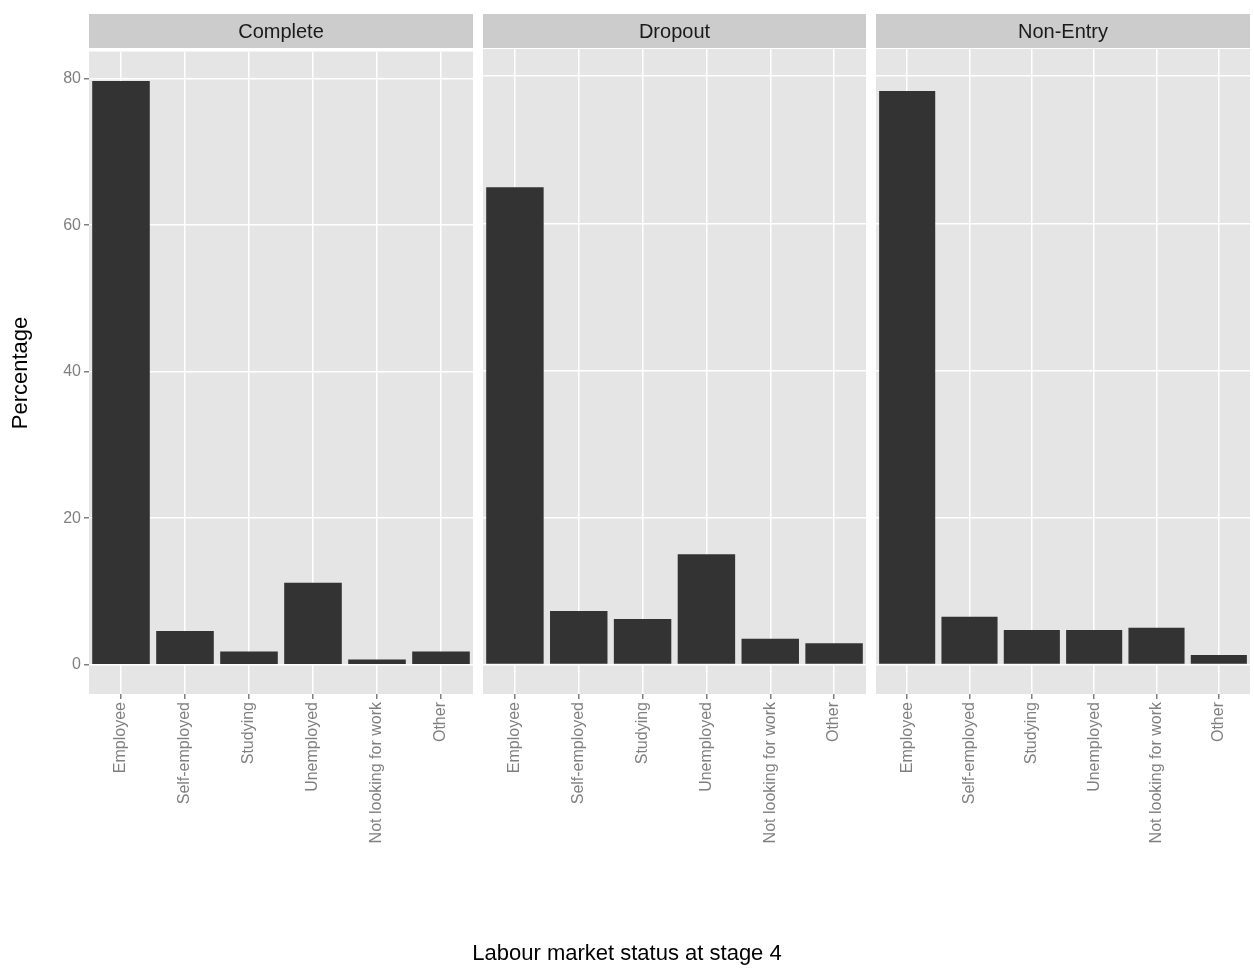 The height and width of the screenshot is (976, 1254). I want to click on chart-title: Complete, so click(281, 31).